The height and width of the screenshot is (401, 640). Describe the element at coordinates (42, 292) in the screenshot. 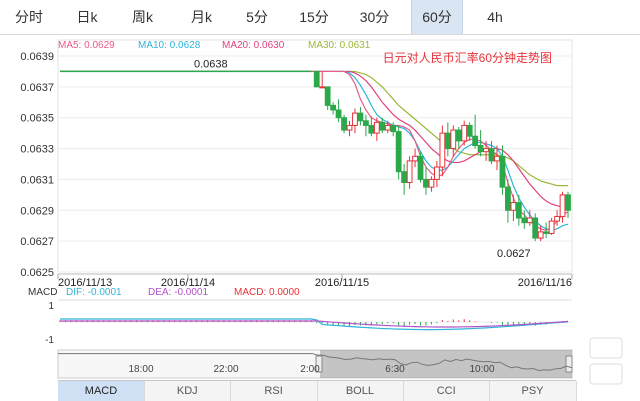

I see `macd-name: MACD` at that location.